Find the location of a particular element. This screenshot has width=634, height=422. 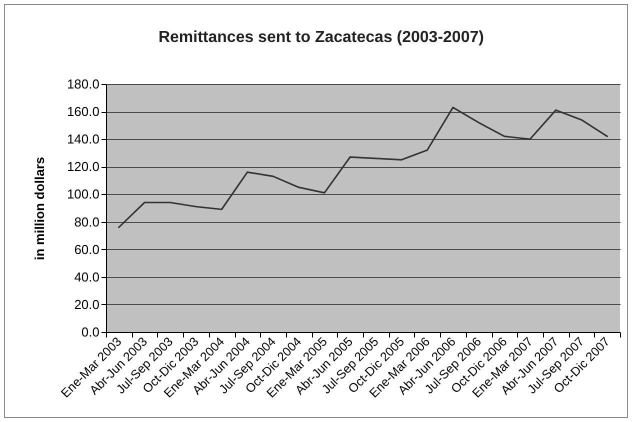

y-tick-label: 20.0 is located at coordinates (87, 304).